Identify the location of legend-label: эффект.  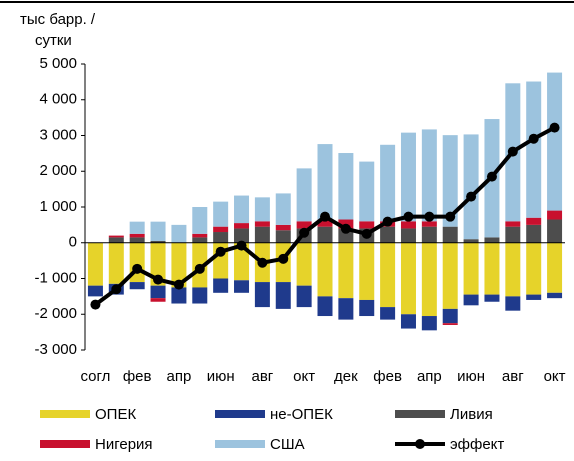
(477, 444).